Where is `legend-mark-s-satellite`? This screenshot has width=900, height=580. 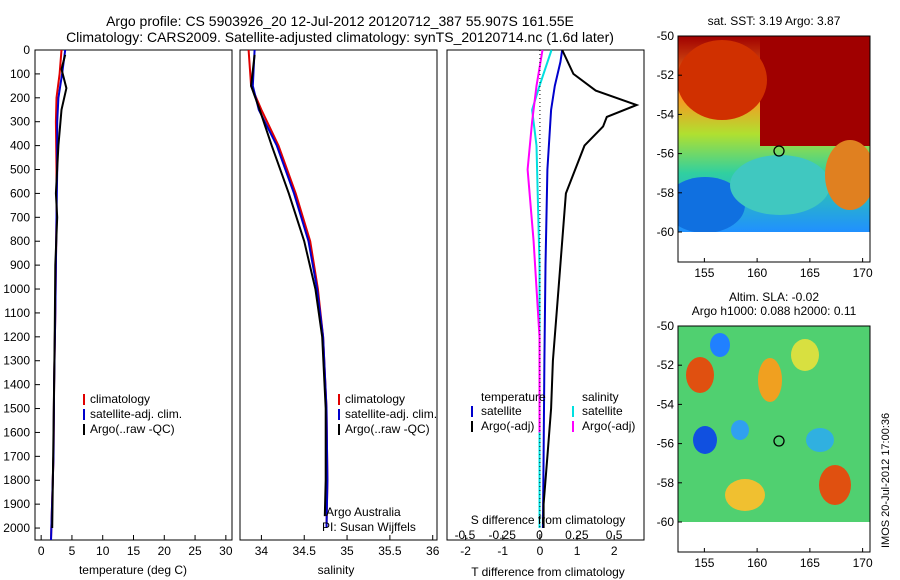 legend-mark-s-satellite is located at coordinates (573, 411).